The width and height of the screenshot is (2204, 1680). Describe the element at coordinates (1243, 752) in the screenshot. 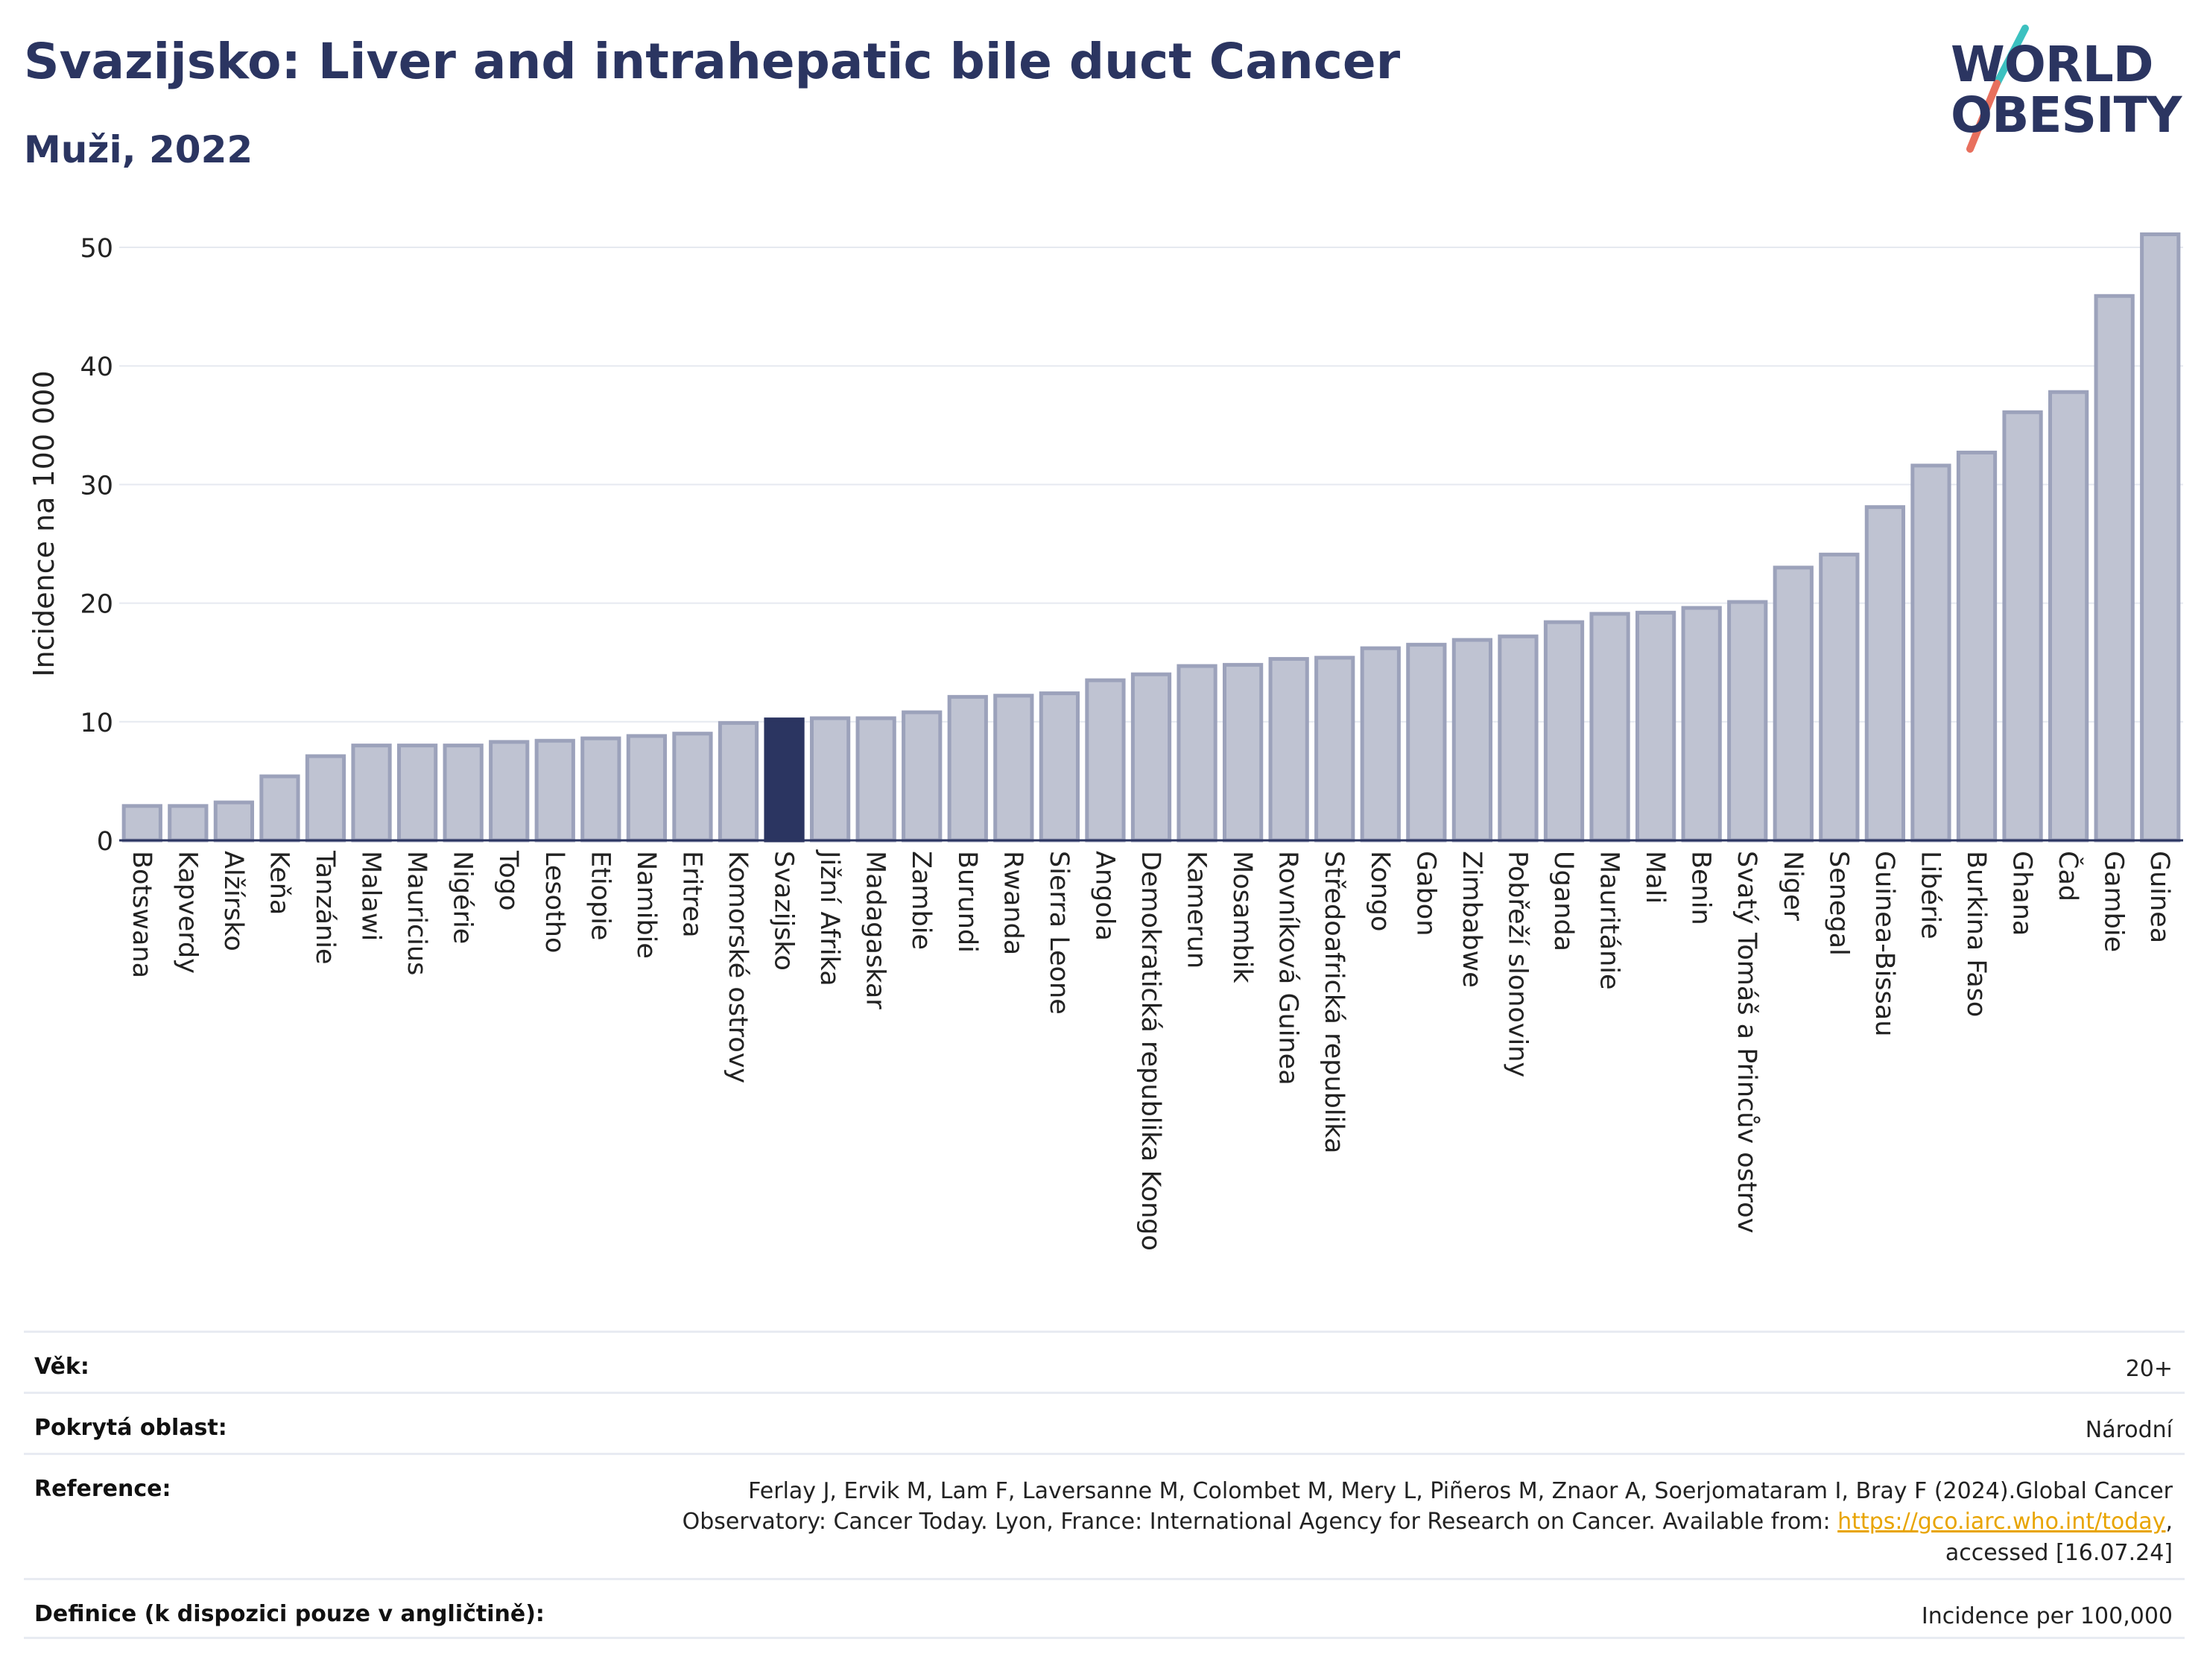

I see `bar-mosambik` at that location.